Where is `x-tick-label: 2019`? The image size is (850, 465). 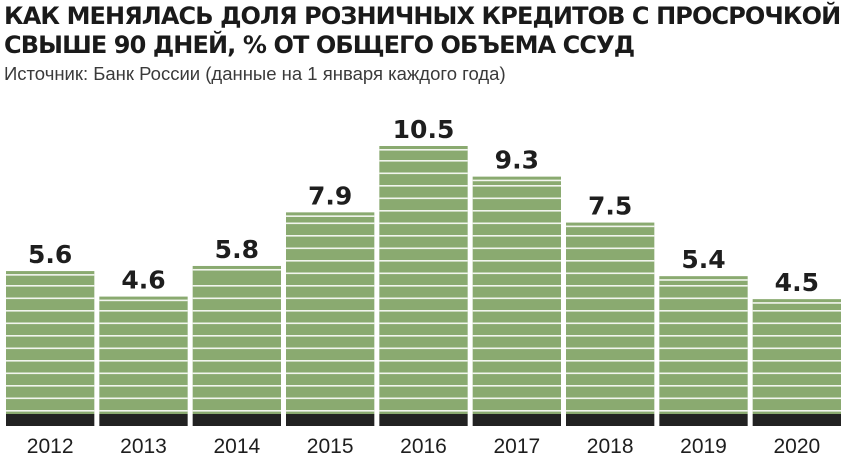 x-tick-label: 2019 is located at coordinates (703, 446).